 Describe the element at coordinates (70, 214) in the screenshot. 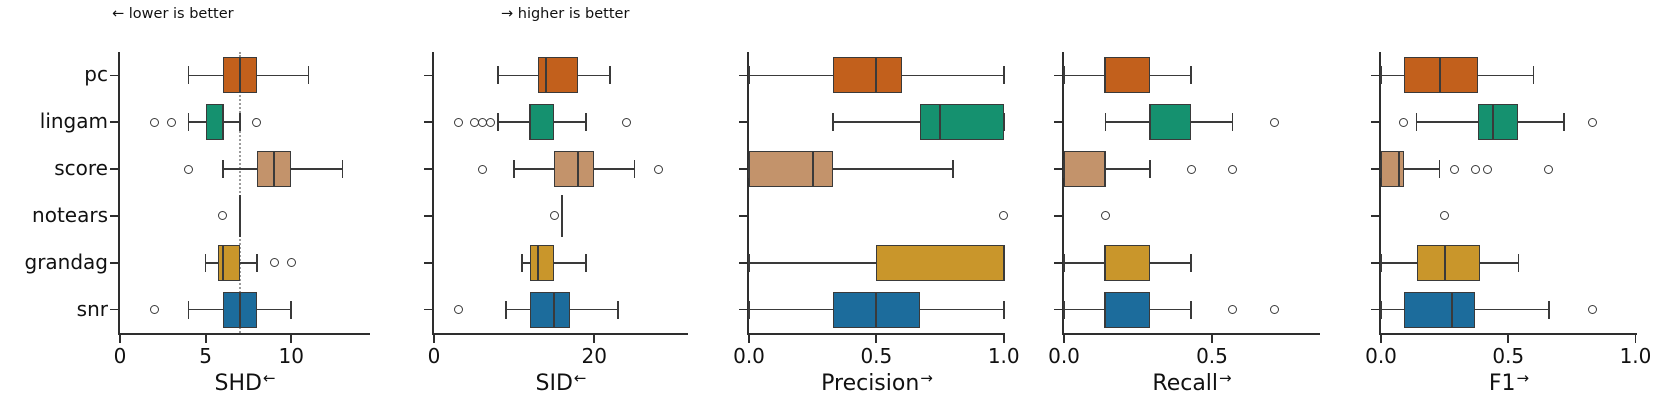

I see `y-tick-label-notears: notears` at that location.